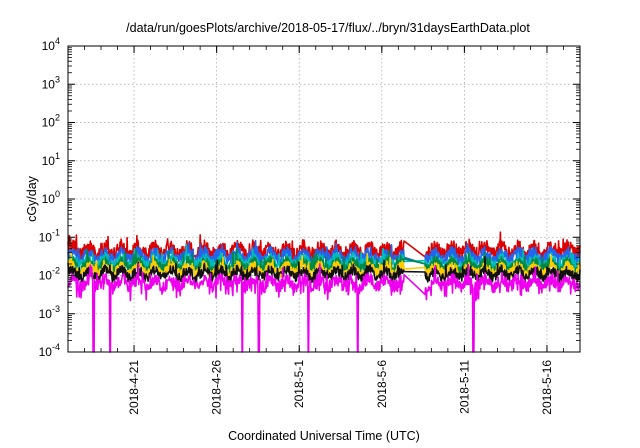  What do you see at coordinates (299, 384) in the screenshot?
I see `x-tick-label: 2018-5-1` at bounding box center [299, 384].